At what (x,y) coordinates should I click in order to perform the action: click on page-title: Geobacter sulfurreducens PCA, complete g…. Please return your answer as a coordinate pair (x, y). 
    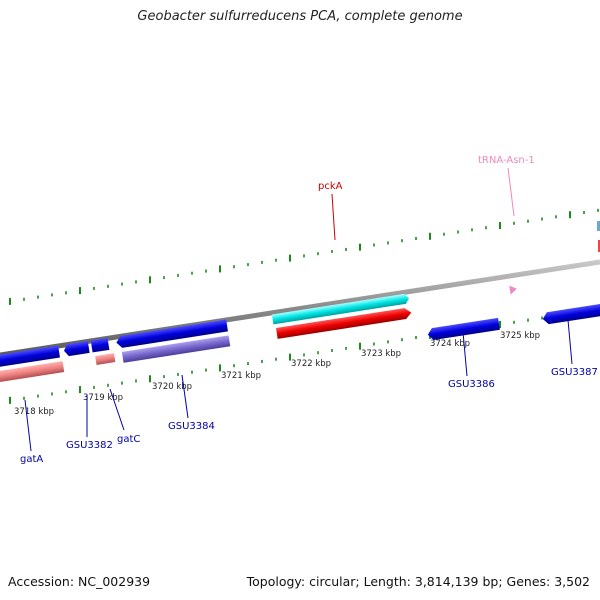
    Looking at the image, I should click on (300, 16).